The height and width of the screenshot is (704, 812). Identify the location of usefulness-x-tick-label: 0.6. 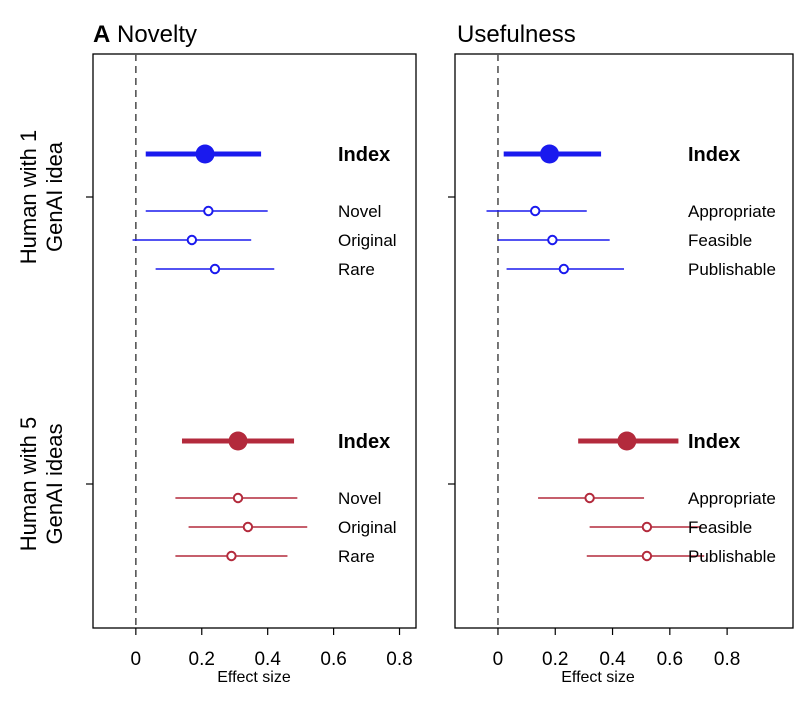
(670, 659).